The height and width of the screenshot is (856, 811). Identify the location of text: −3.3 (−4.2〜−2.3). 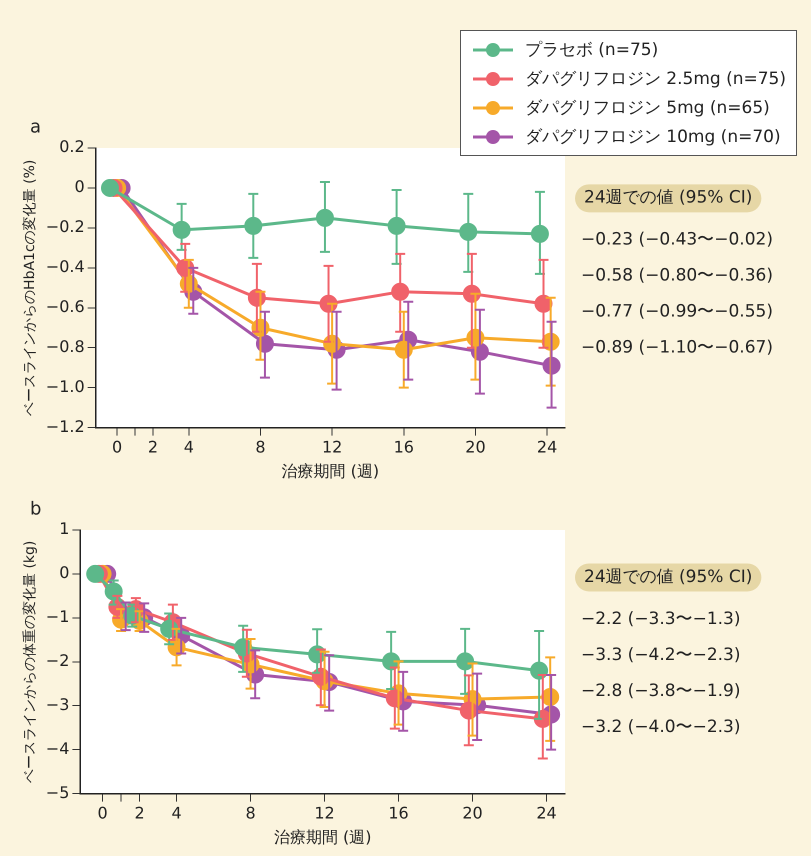
(661, 654).